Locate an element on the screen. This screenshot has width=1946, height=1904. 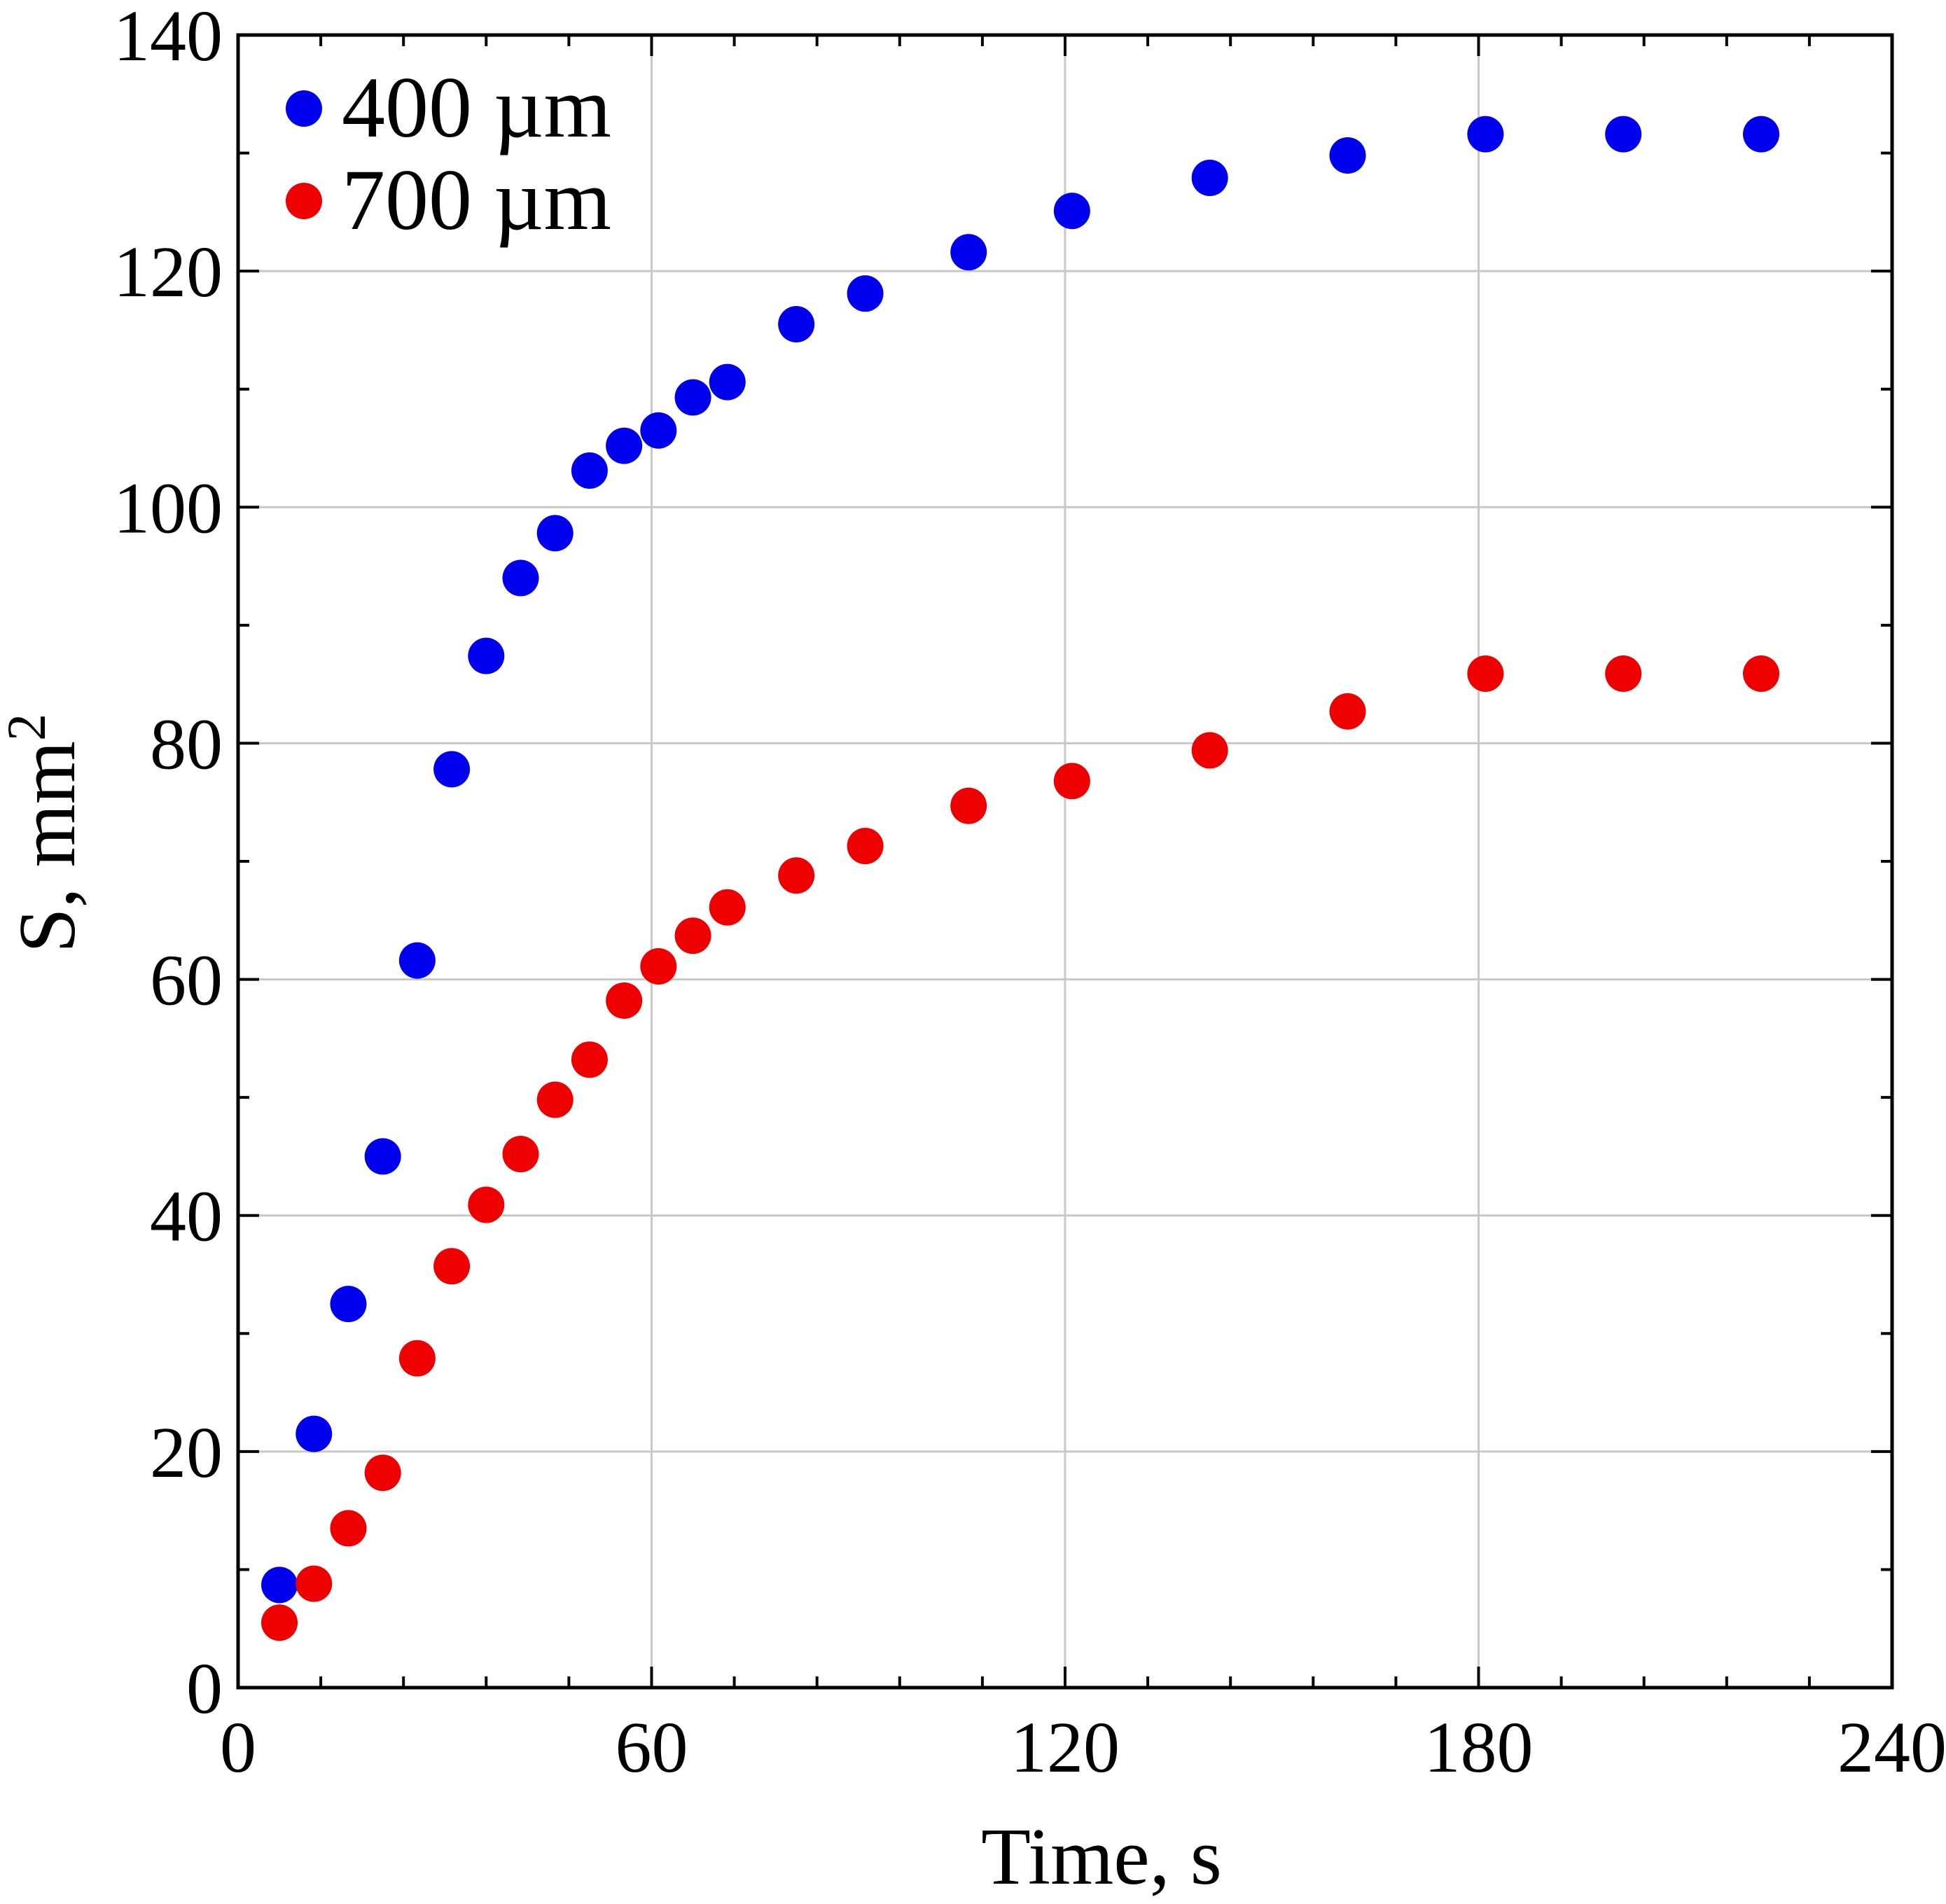
x-tick-label: 240 is located at coordinates (1892, 1747).